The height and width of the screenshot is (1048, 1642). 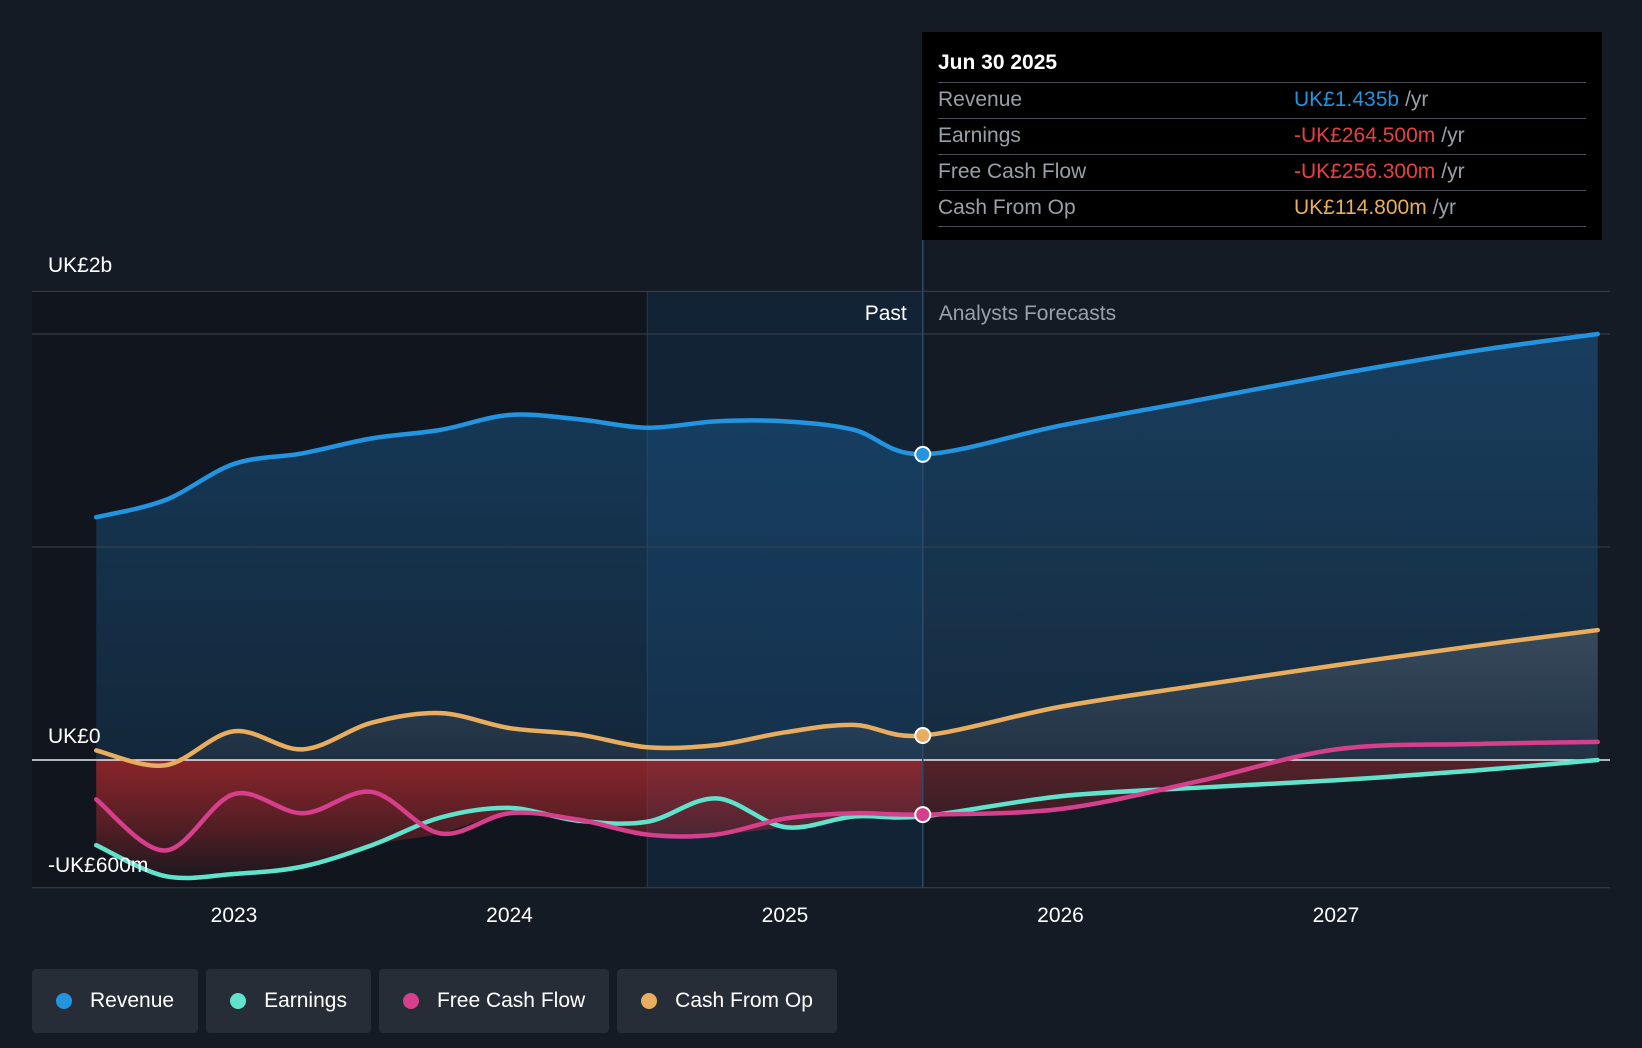 What do you see at coordinates (744, 1000) in the screenshot?
I see `legend-label: Cash From Op` at bounding box center [744, 1000].